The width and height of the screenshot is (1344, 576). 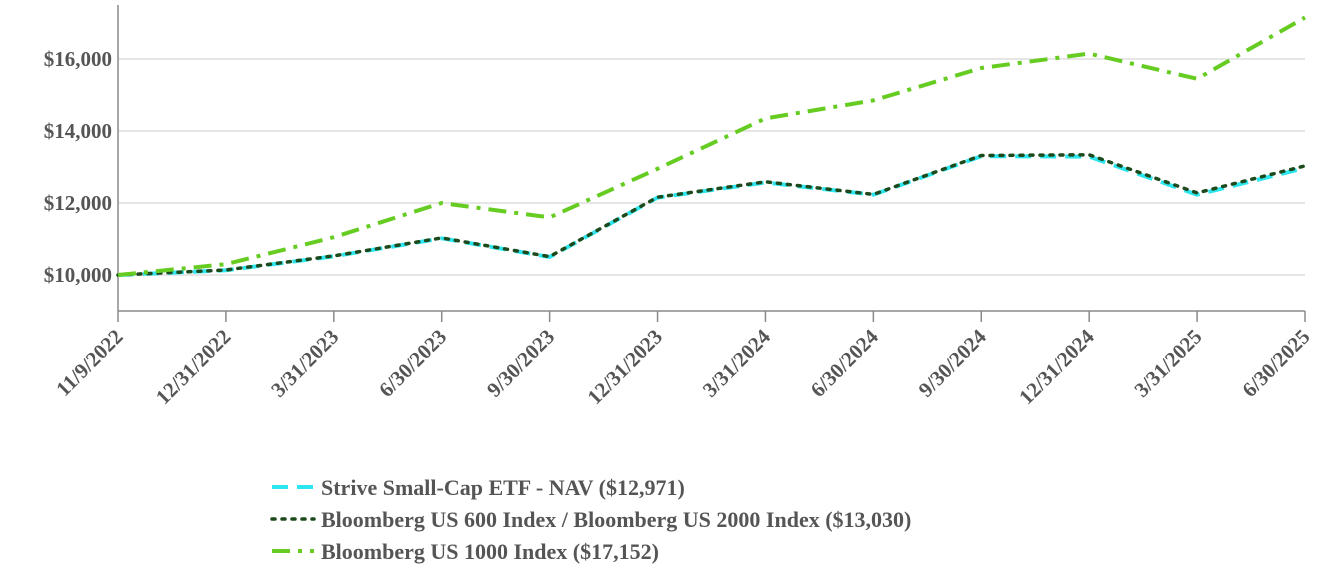 What do you see at coordinates (78, 203) in the screenshot?
I see `y-tick-label: $12,000` at bounding box center [78, 203].